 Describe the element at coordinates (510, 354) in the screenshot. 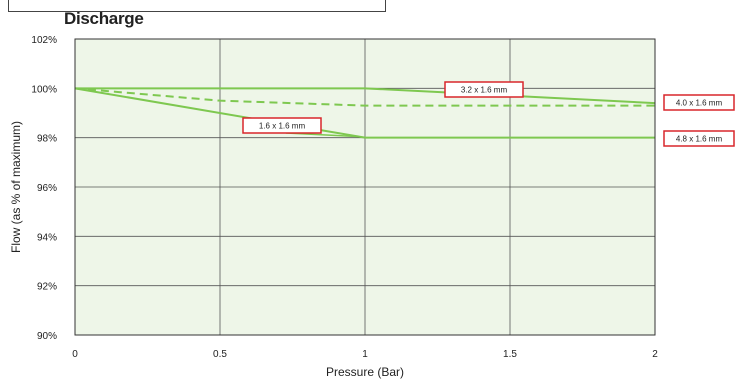

I see `x-tick-label: 1.5` at that location.